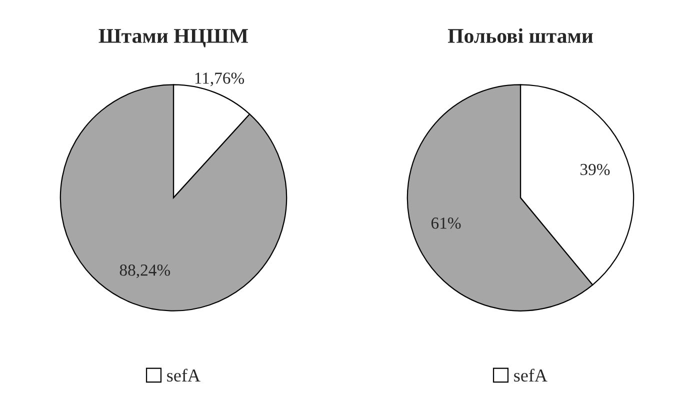 The image size is (694, 412). What do you see at coordinates (145, 271) in the screenshot?
I see `data-label: 88,24%` at bounding box center [145, 271].